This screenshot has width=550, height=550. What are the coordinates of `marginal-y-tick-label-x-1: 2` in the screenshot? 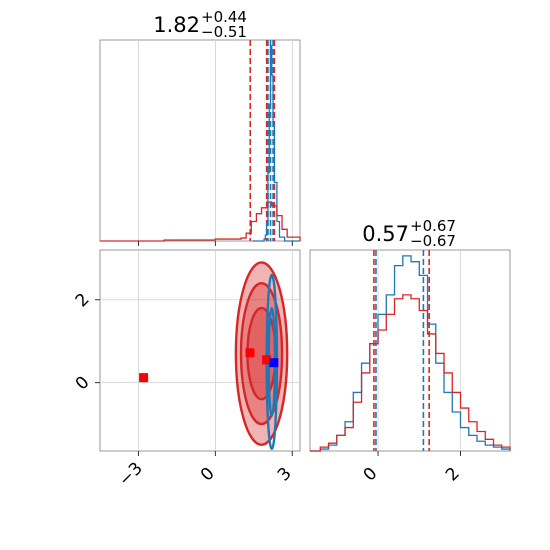 It's located at (453, 475).